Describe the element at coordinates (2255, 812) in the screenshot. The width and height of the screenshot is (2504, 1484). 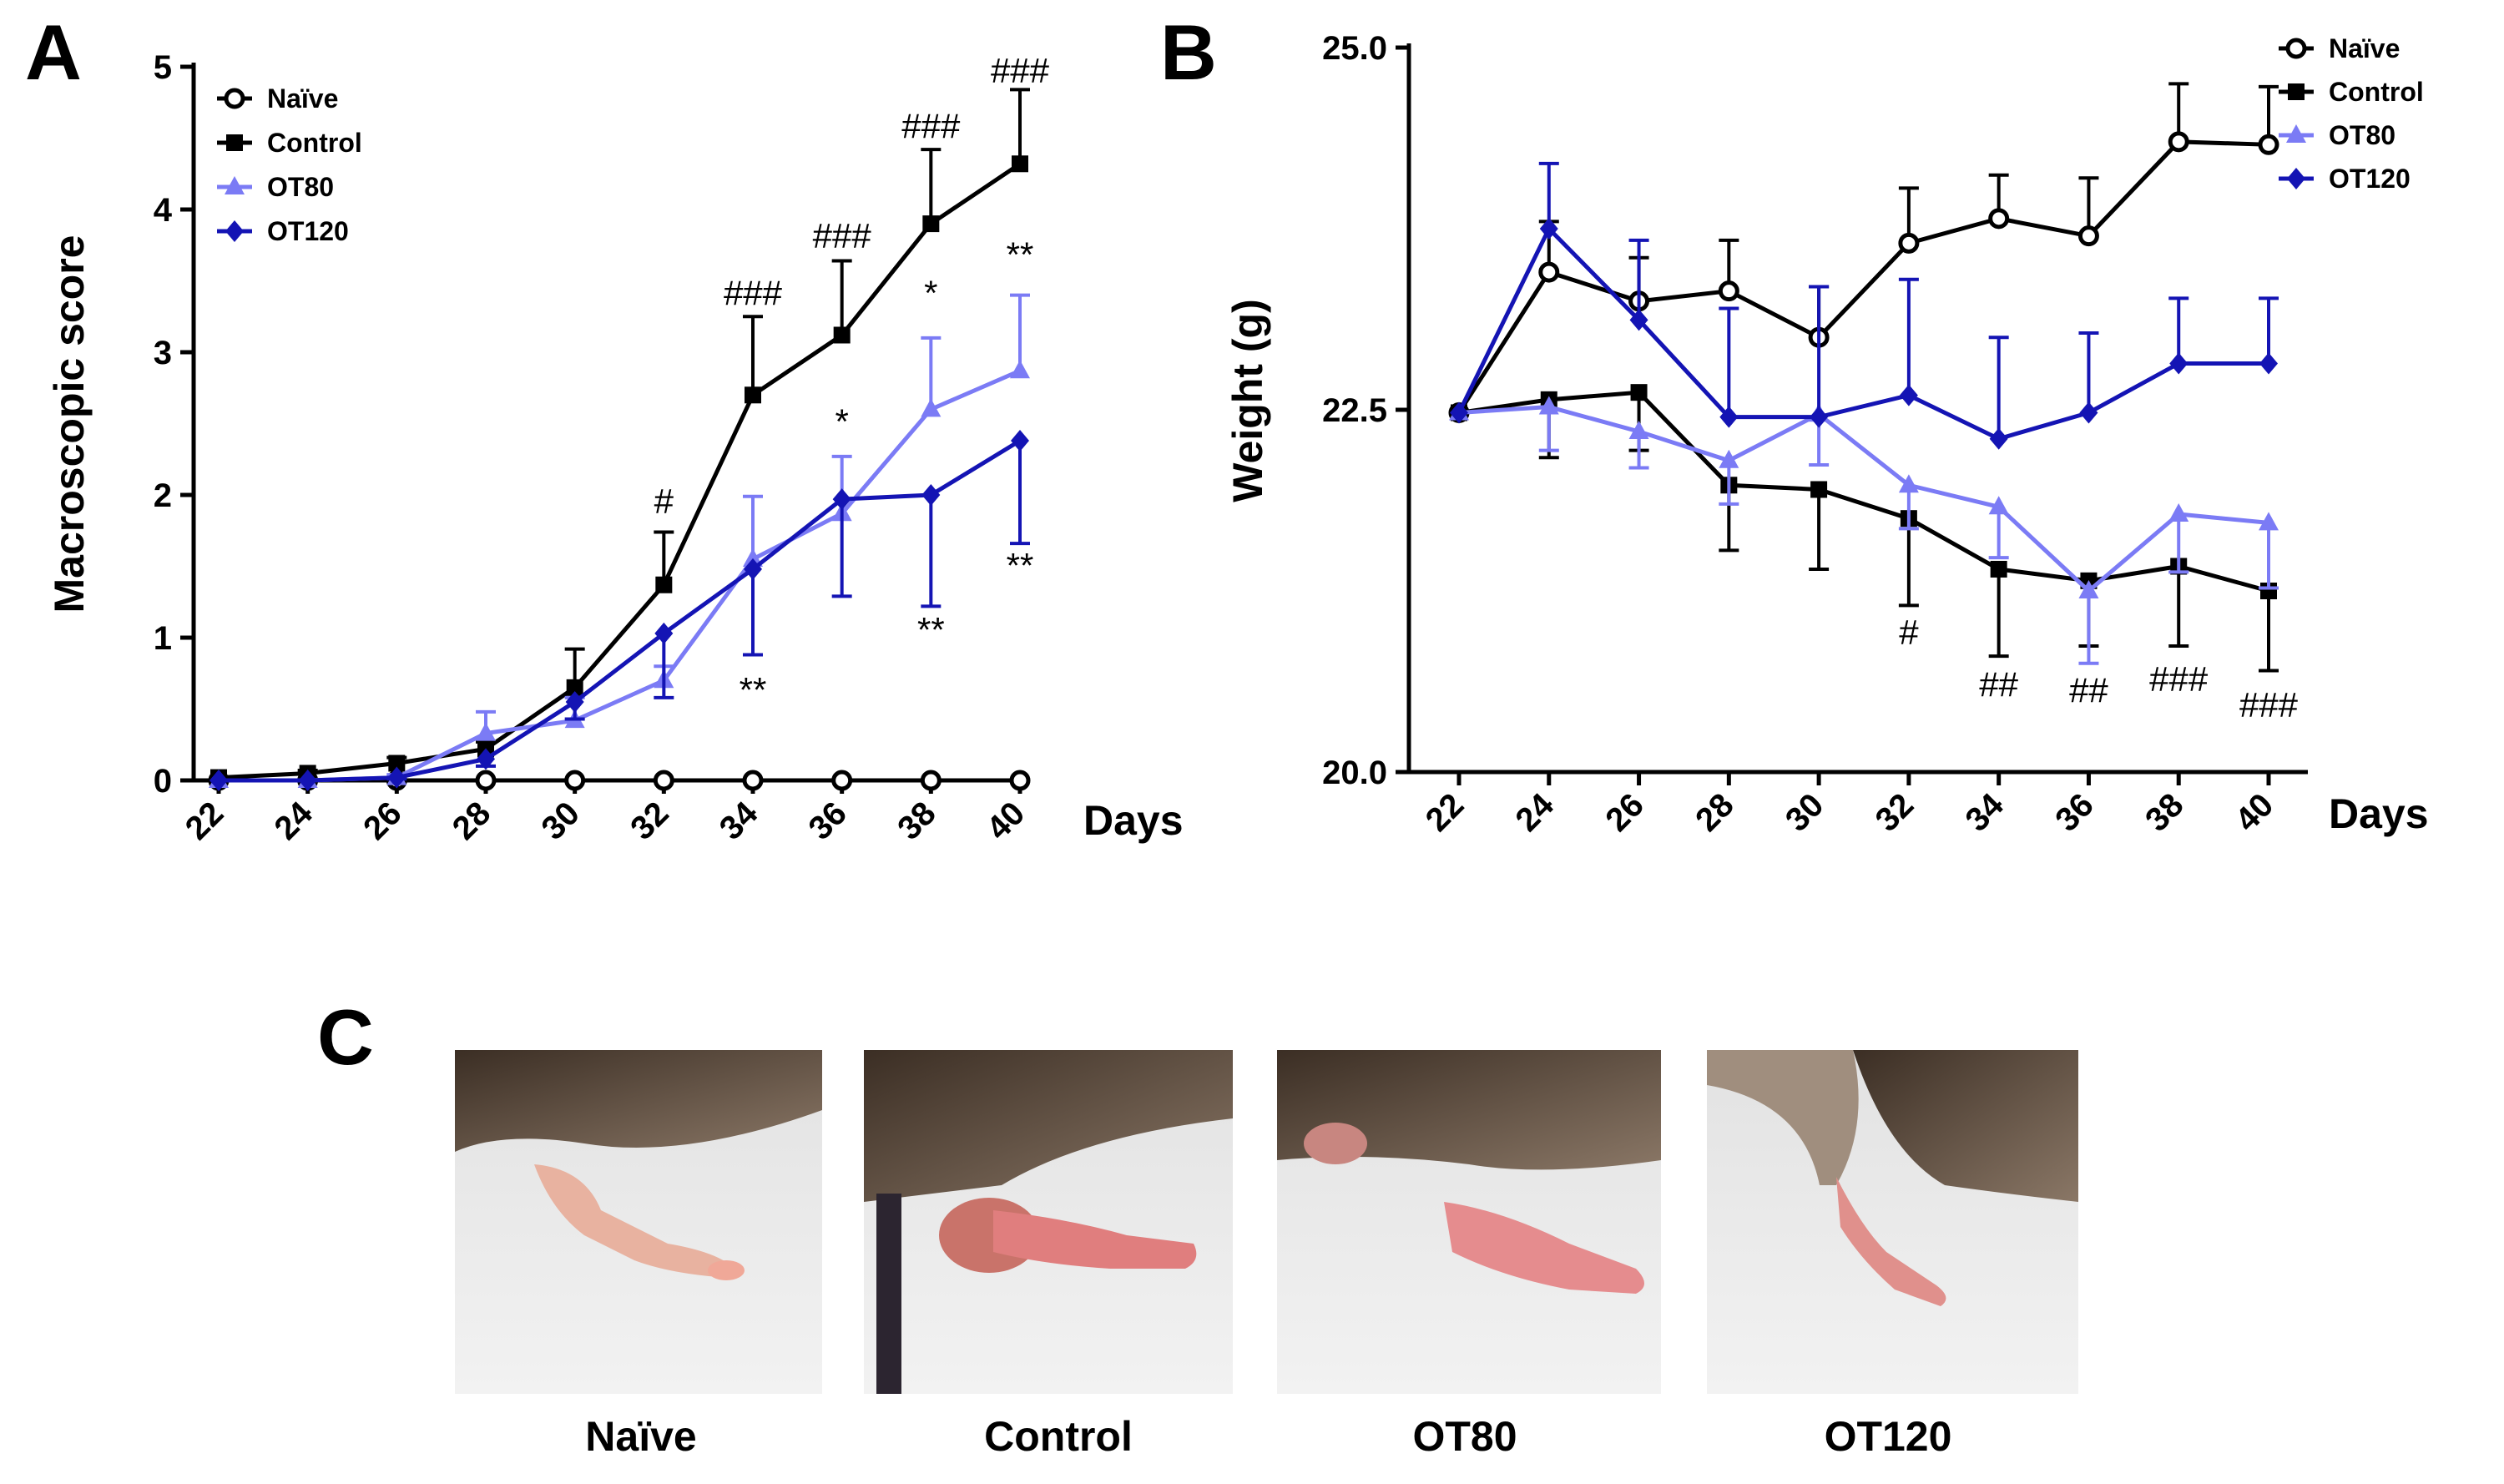
I see `chart-b-x-tick-label: 40` at that location.